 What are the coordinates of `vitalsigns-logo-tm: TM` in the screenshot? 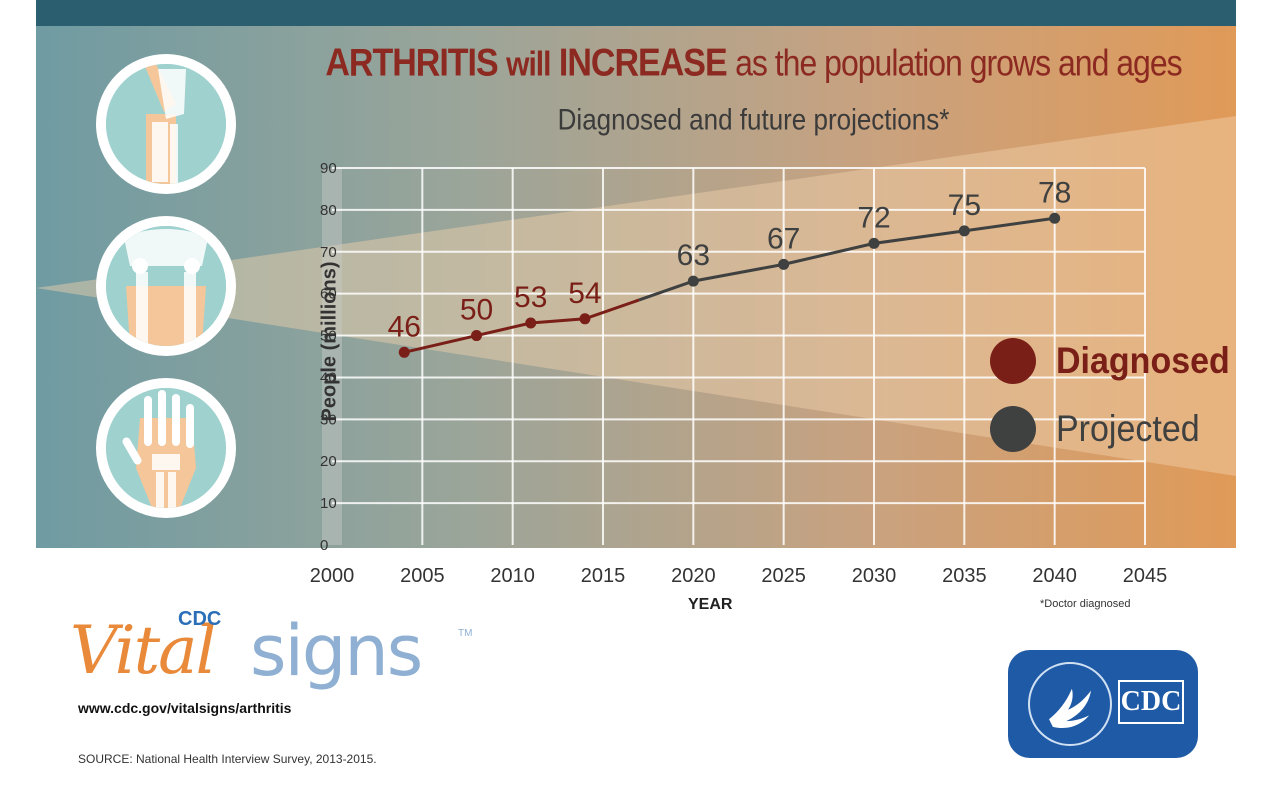 It's located at (465, 633).